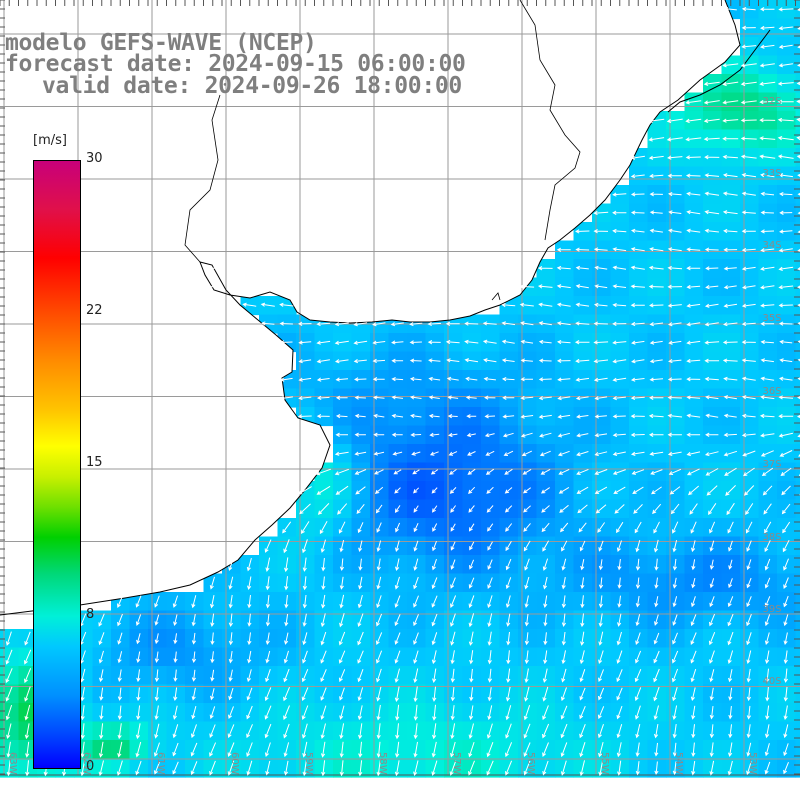 Image resolution: width=800 pixels, height=800 pixels. Describe the element at coordinates (771, 464) in the screenshot. I see `lat-label: 37S` at that location.